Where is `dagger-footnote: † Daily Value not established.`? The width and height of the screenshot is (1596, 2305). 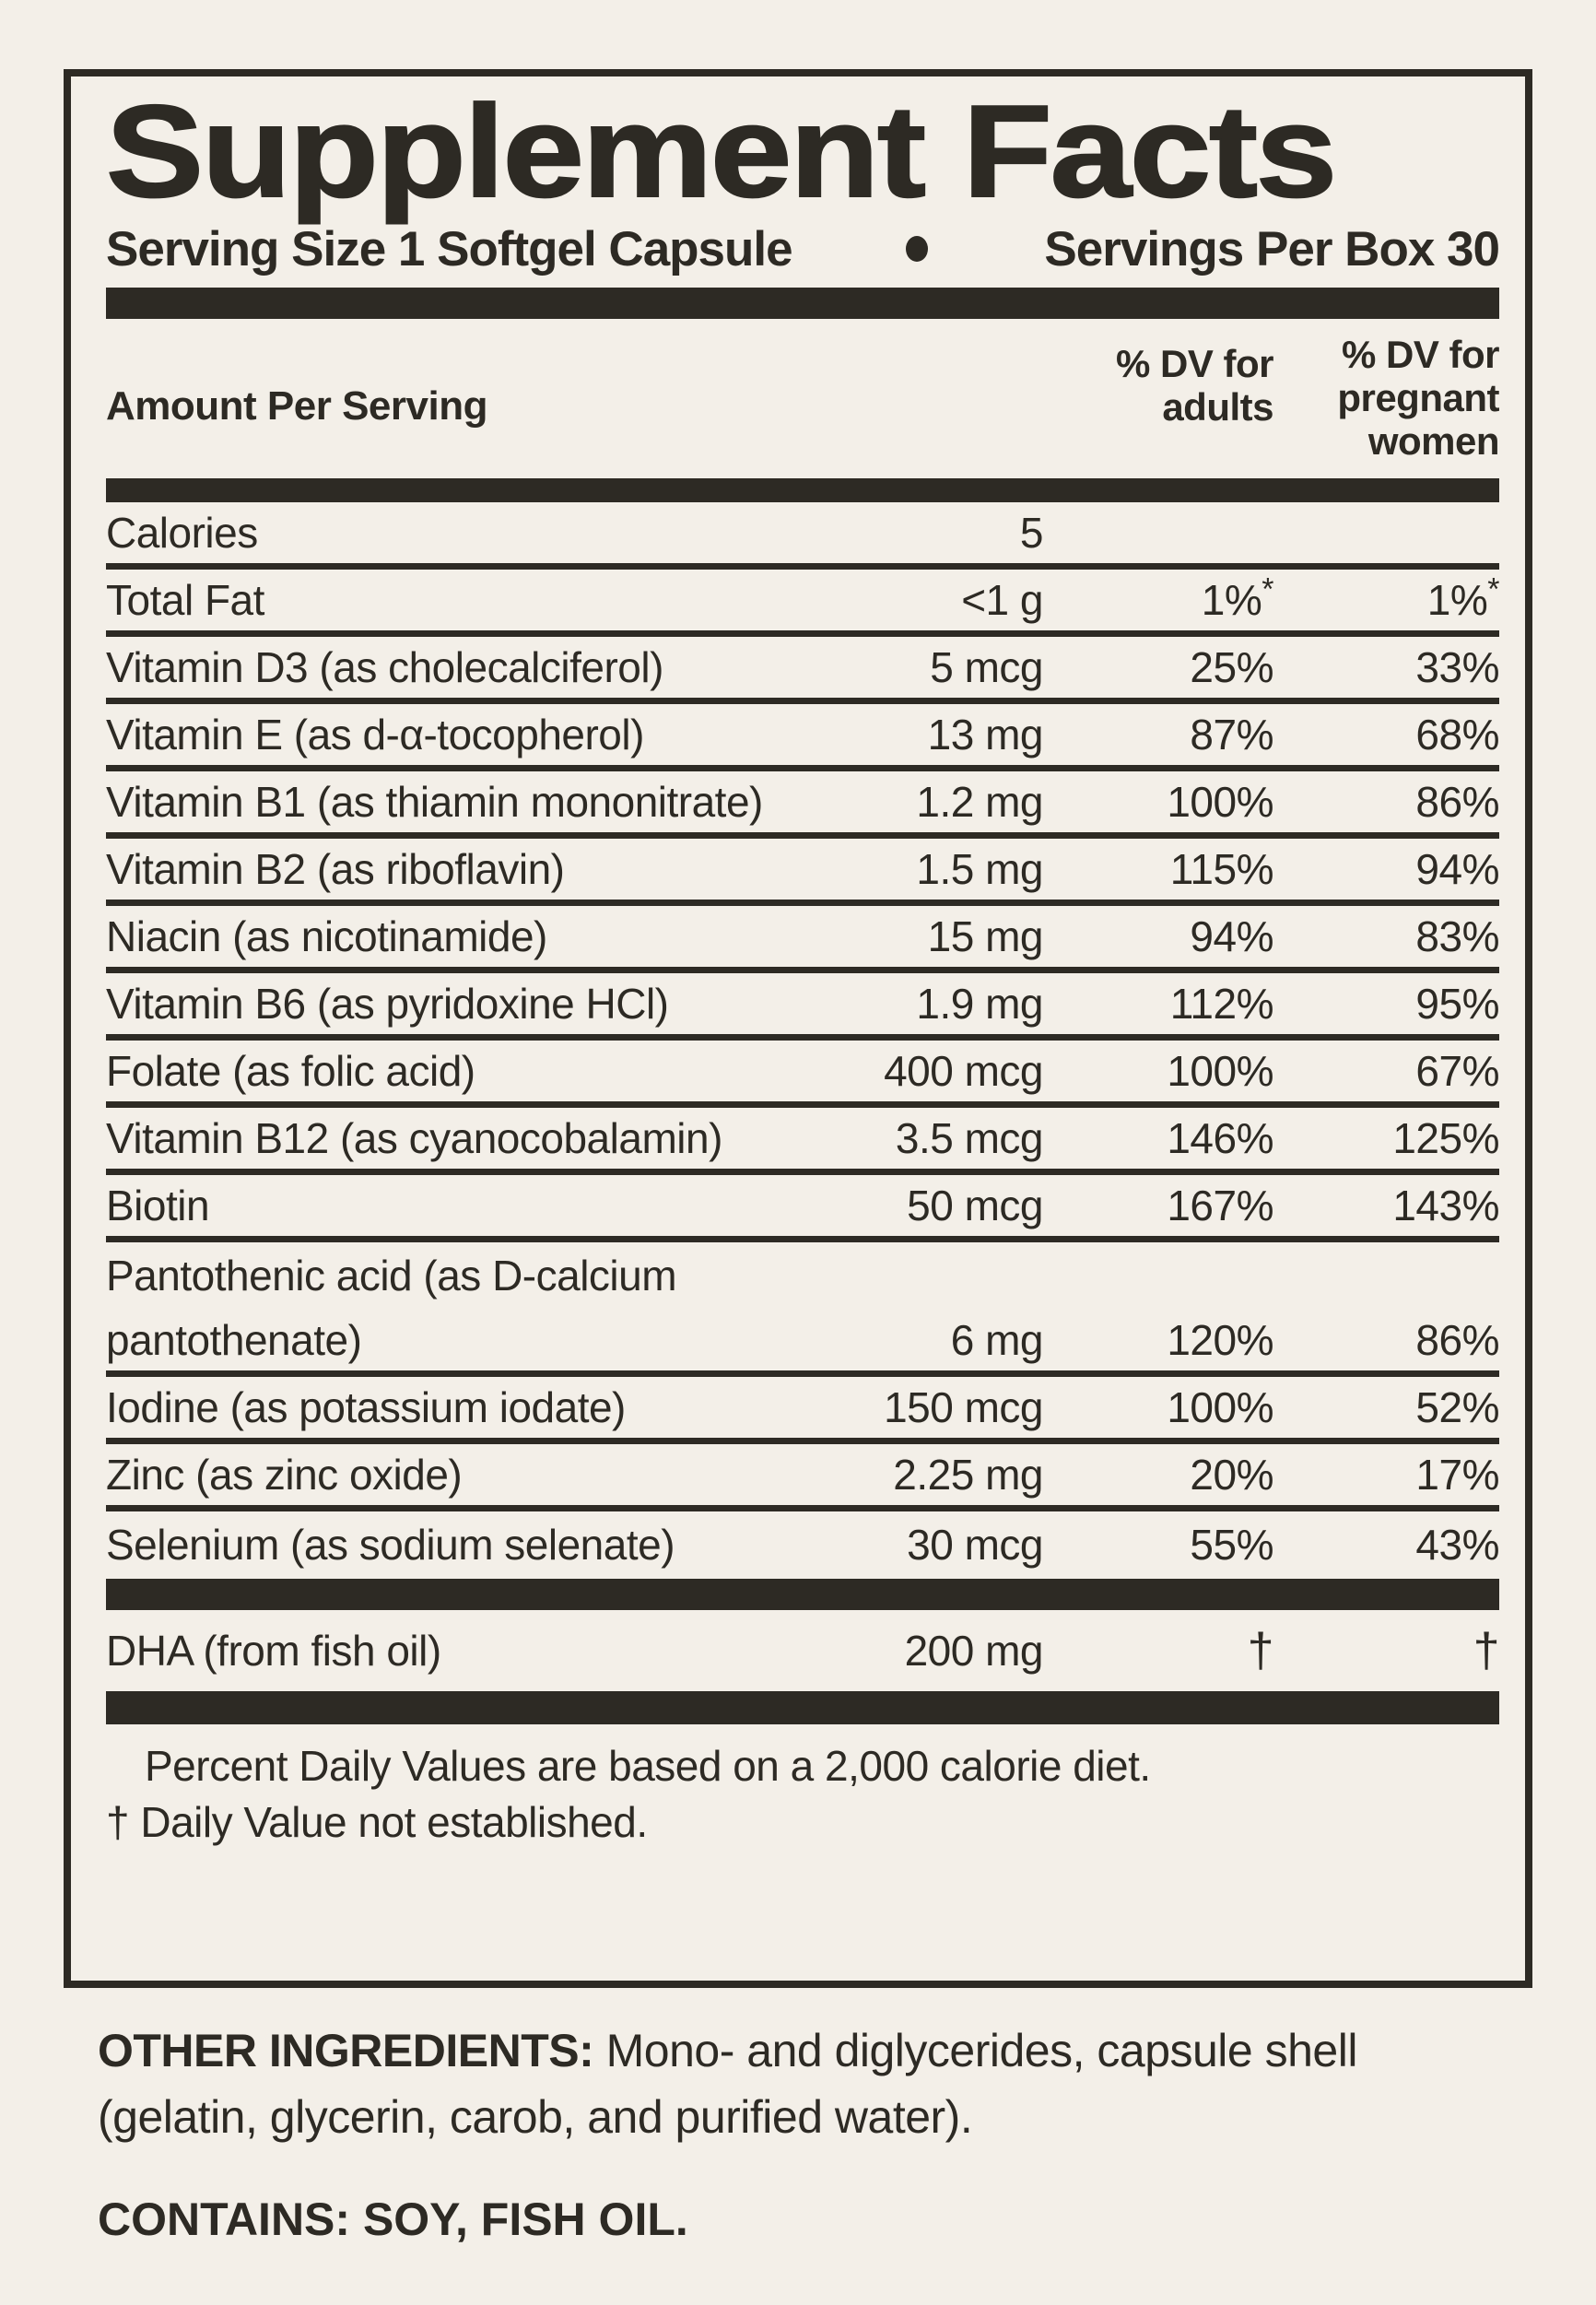
dagger-footnote: † Daily Value not established. is located at coordinates (377, 1821).